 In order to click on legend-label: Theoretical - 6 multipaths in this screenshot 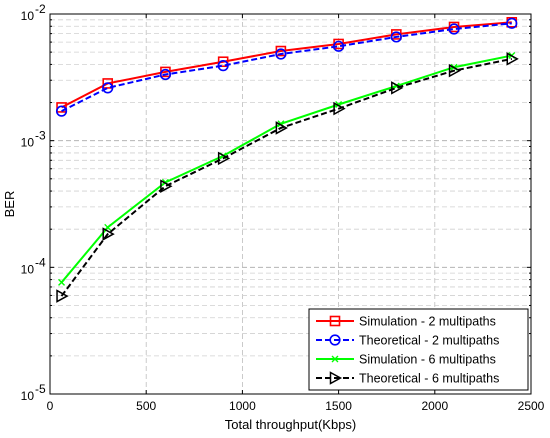, I will do `click(429, 379)`.